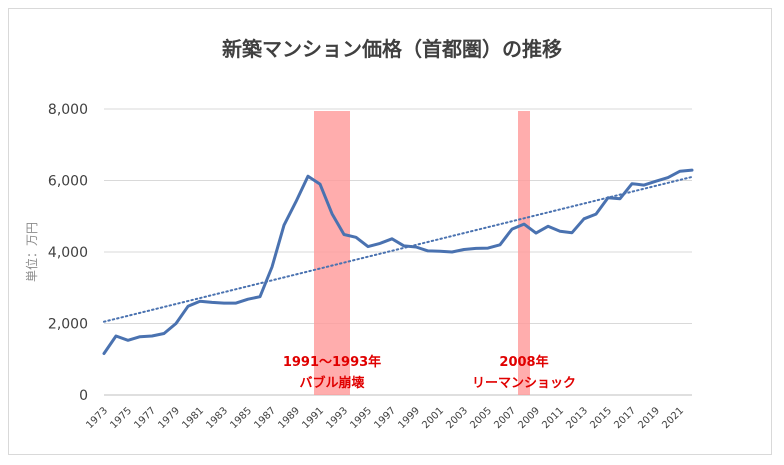 The image size is (784, 465). I want to click on x-tick-label: 1999, so click(409, 418).